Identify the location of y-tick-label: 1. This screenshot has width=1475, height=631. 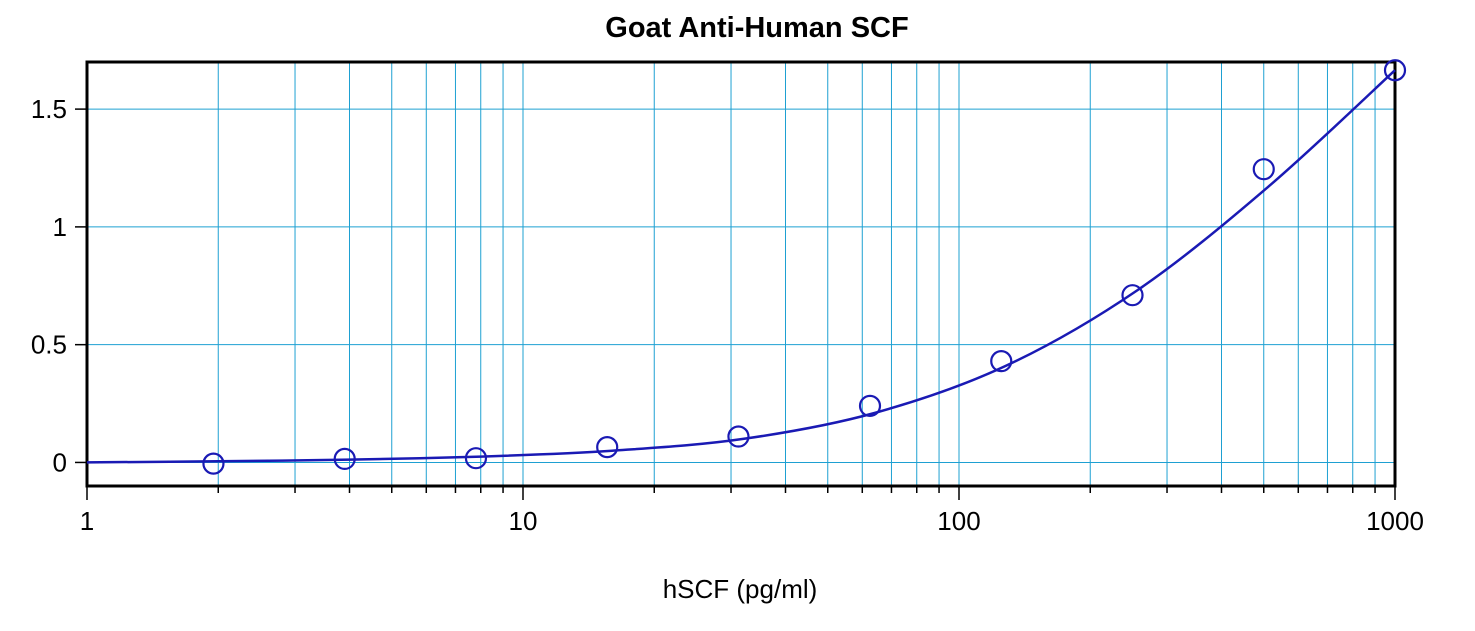
(60, 227).